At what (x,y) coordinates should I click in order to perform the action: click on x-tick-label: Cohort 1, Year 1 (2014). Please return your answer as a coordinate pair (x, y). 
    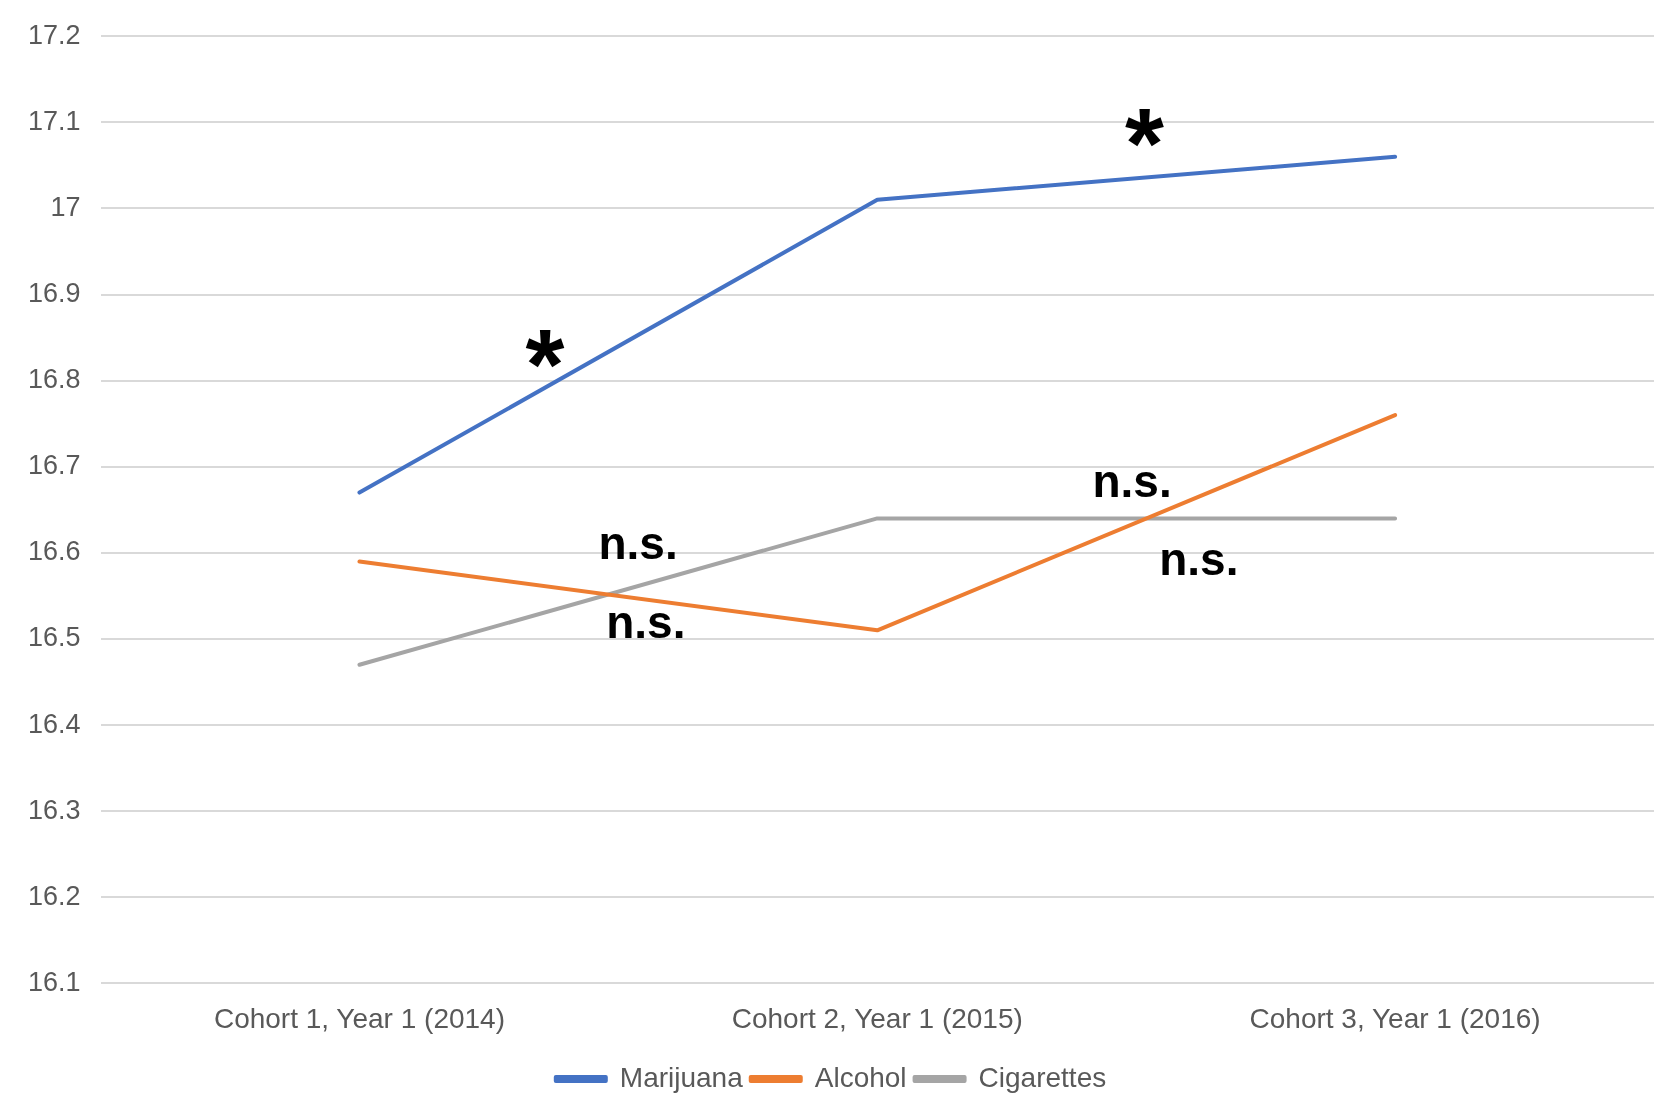
    Looking at the image, I should click on (359, 1018).